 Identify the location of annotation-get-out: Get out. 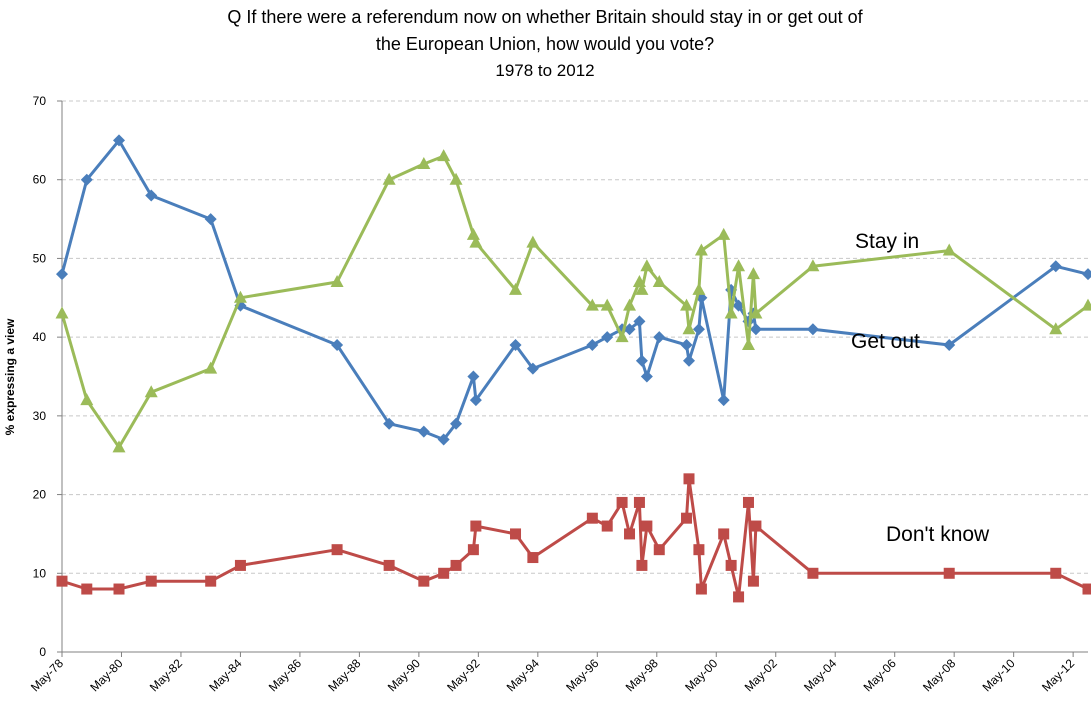
(885, 341).